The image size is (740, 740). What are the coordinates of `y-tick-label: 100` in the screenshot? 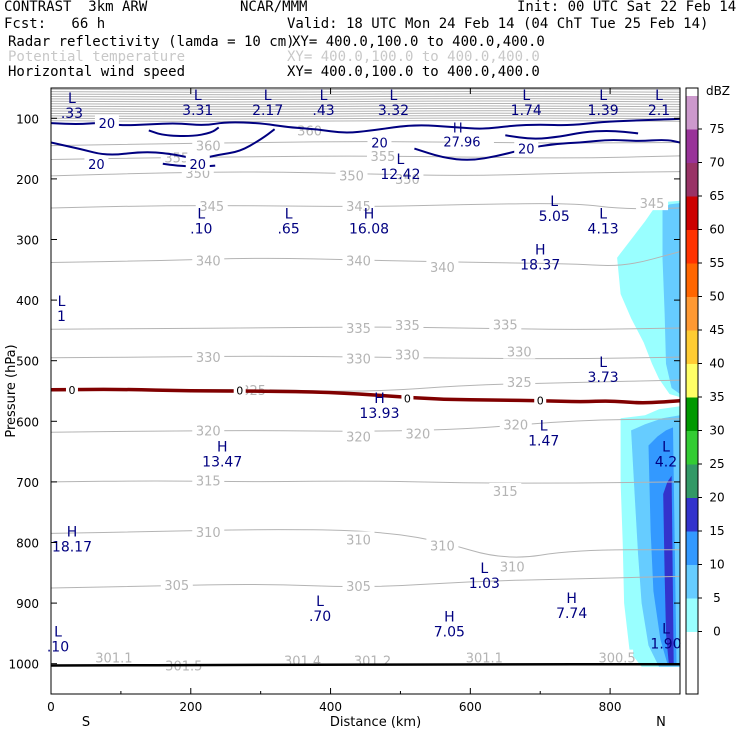 It's located at (27, 119).